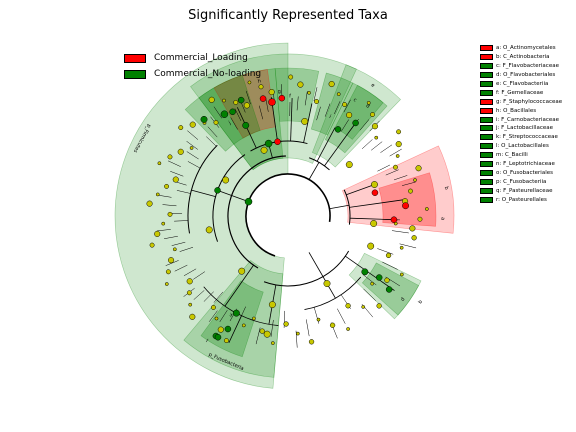  I want to click on taxon-swatch-e, so click(486, 84).